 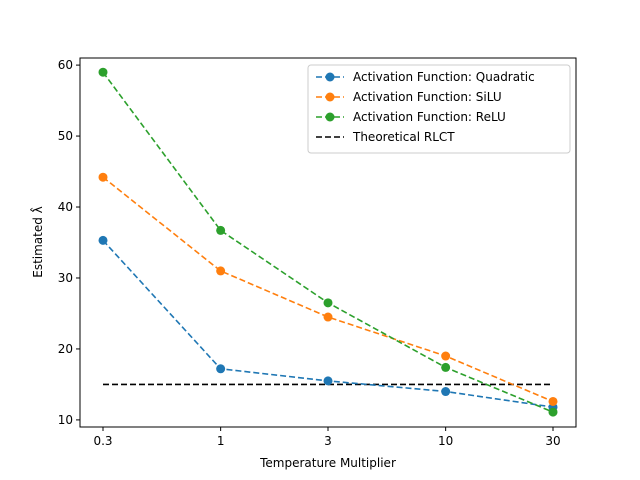 I want to click on y-tick-label: 60, so click(x=65, y=65).